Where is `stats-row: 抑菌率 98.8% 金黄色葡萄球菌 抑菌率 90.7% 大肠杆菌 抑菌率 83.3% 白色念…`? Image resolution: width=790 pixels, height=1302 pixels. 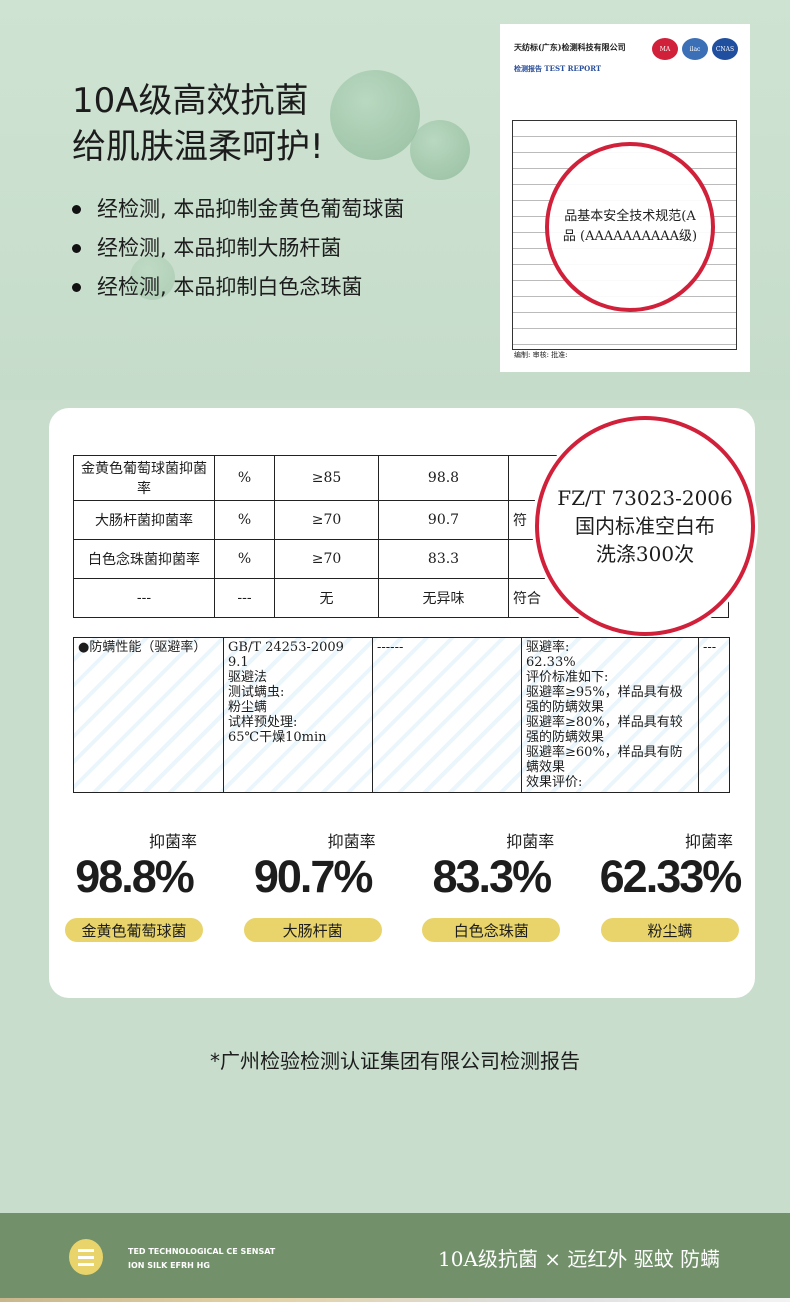 stats-row: 抑菌率 98.8% 金黄色葡萄球菌 抑菌率 90.7% 大肠杆菌 抑菌率 83.3% 白色念… is located at coordinates (402, 885).